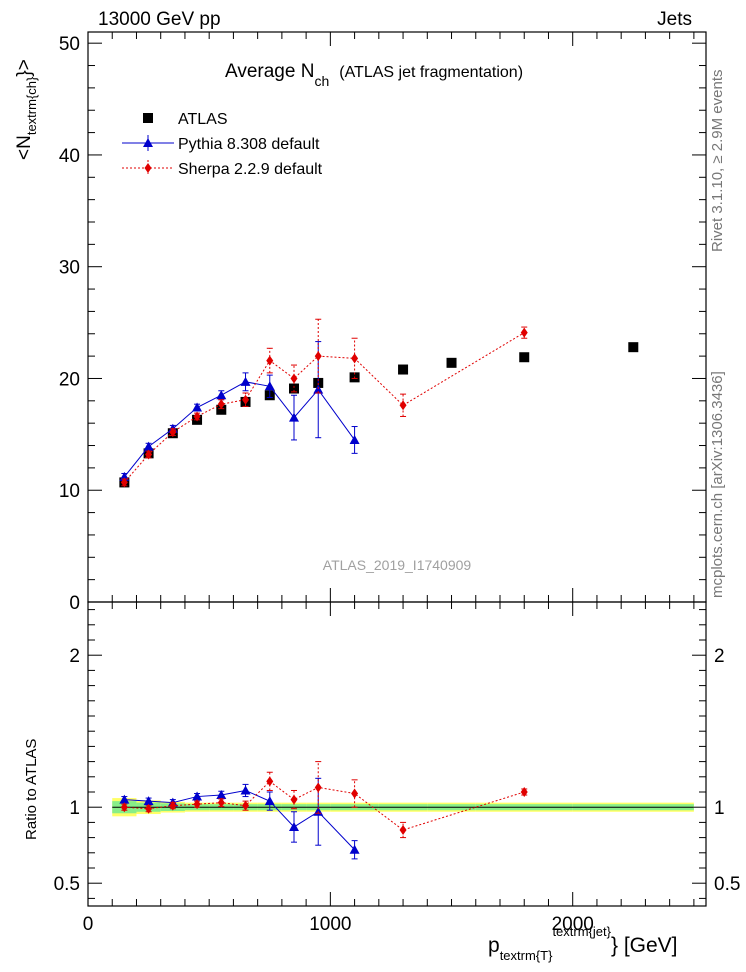 The width and height of the screenshot is (746, 972). What do you see at coordinates (159, 19) in the screenshot?
I see `header-left: 13000 GeV pp` at bounding box center [159, 19].